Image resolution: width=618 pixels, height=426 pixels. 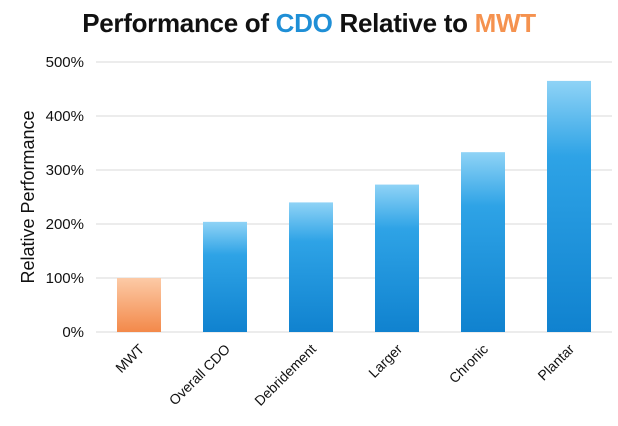 What do you see at coordinates (555, 362) in the screenshot?
I see `category-label: Plantar` at bounding box center [555, 362].